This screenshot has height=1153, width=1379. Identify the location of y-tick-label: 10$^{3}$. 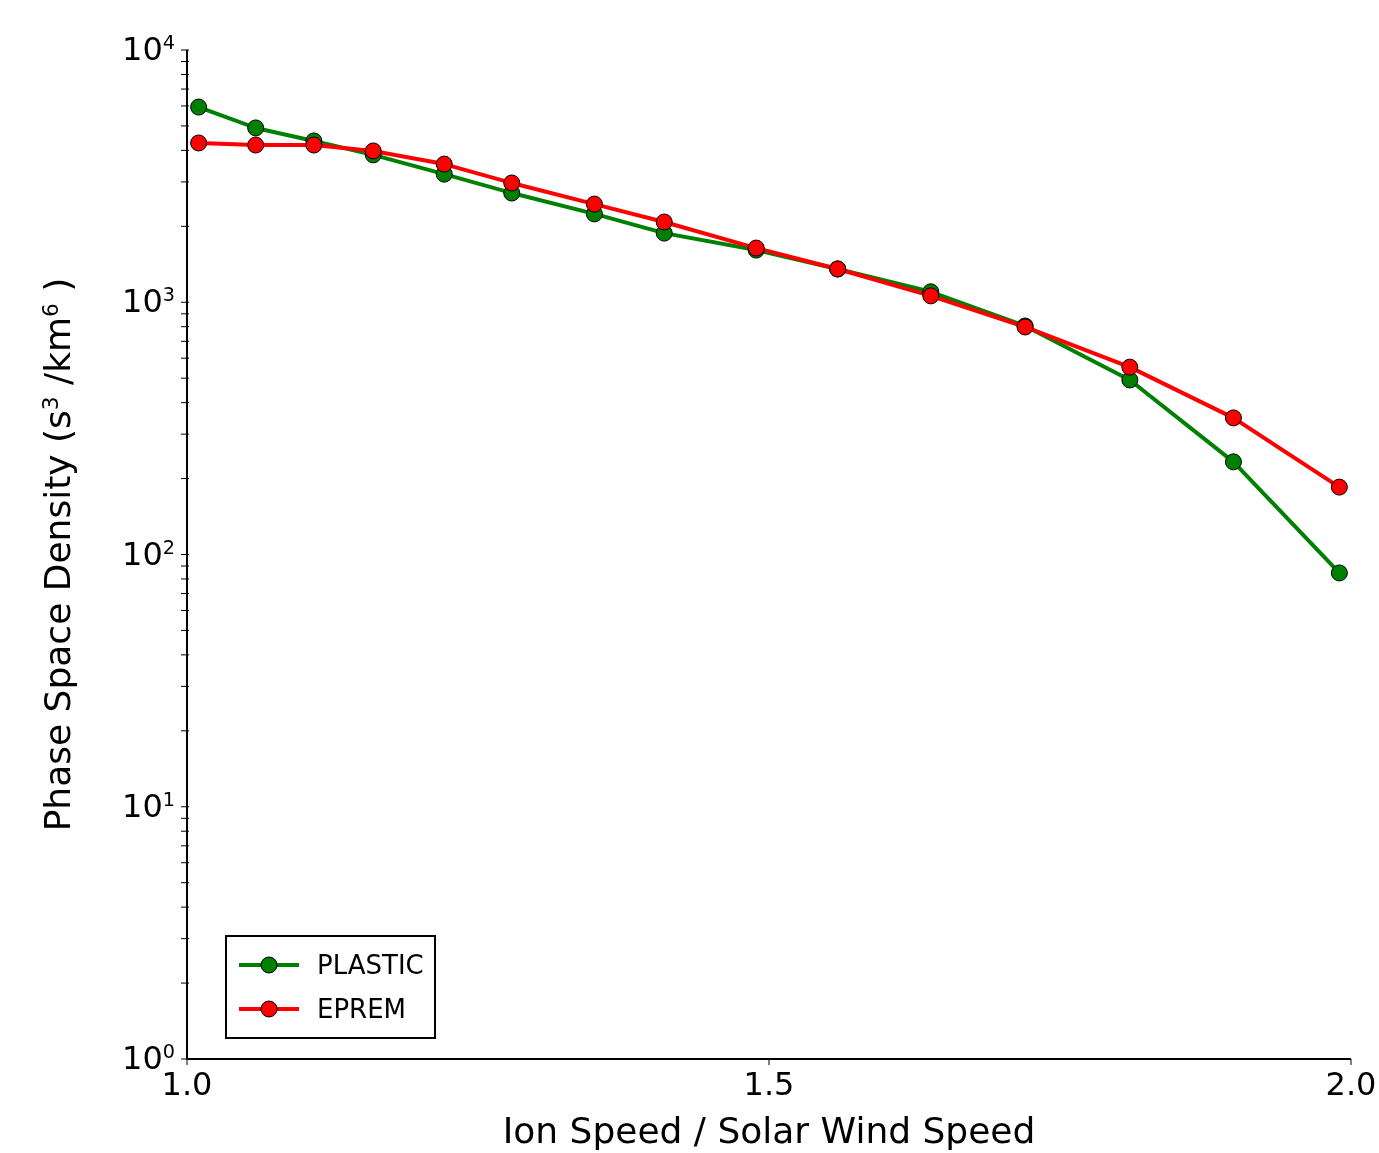
(148, 301).